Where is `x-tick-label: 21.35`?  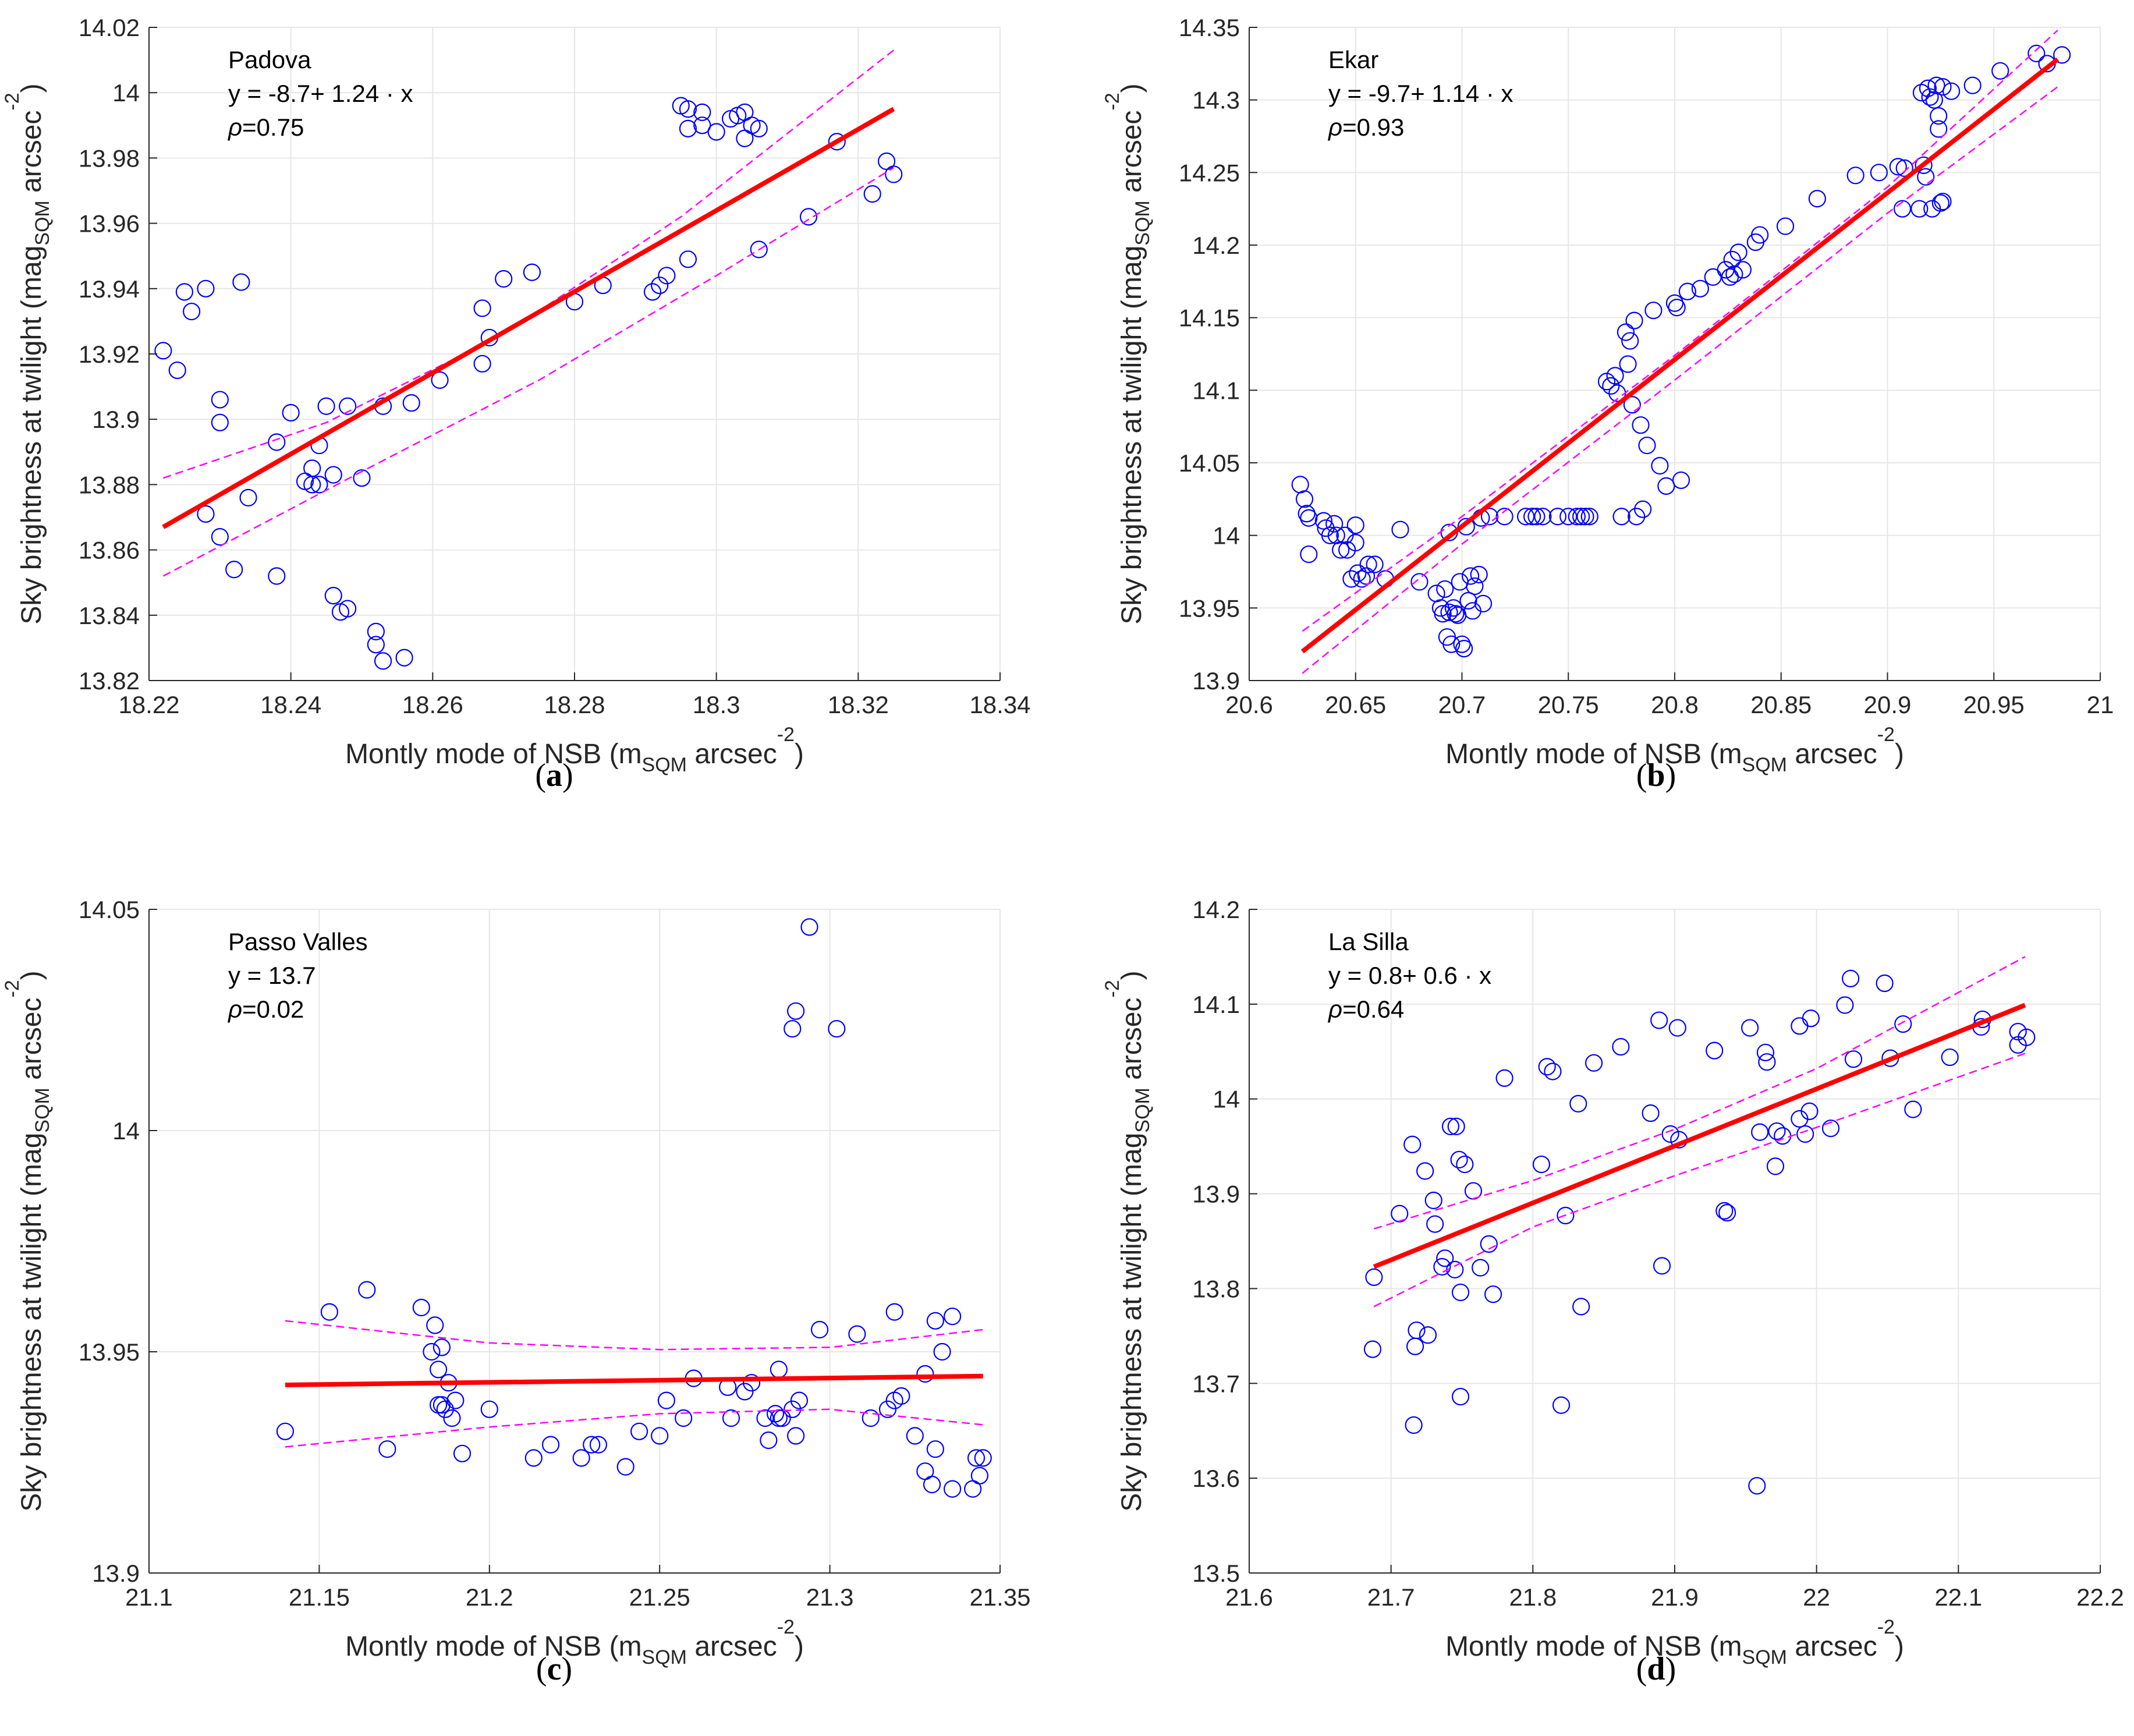
x-tick-label: 21.35 is located at coordinates (999, 1597).